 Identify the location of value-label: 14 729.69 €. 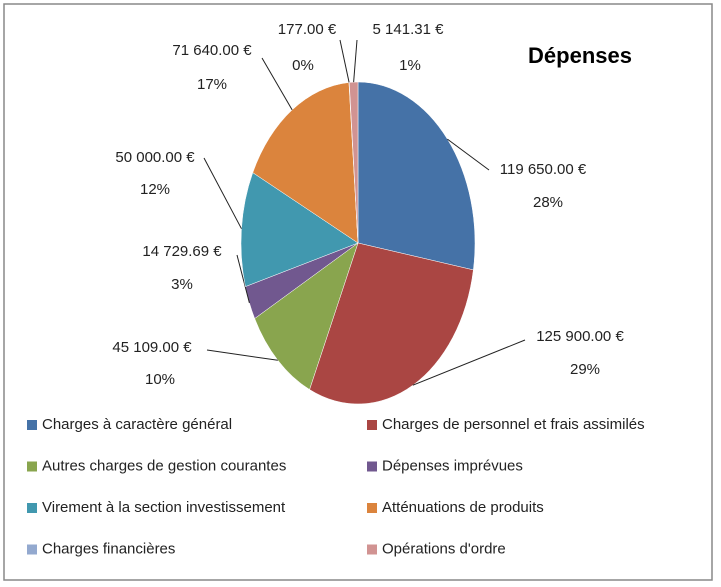
(182, 251).